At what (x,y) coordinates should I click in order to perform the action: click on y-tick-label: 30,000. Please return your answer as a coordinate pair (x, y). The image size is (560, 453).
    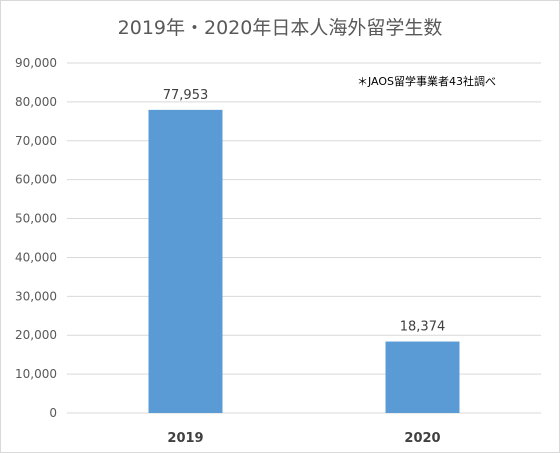
    Looking at the image, I should click on (36, 296).